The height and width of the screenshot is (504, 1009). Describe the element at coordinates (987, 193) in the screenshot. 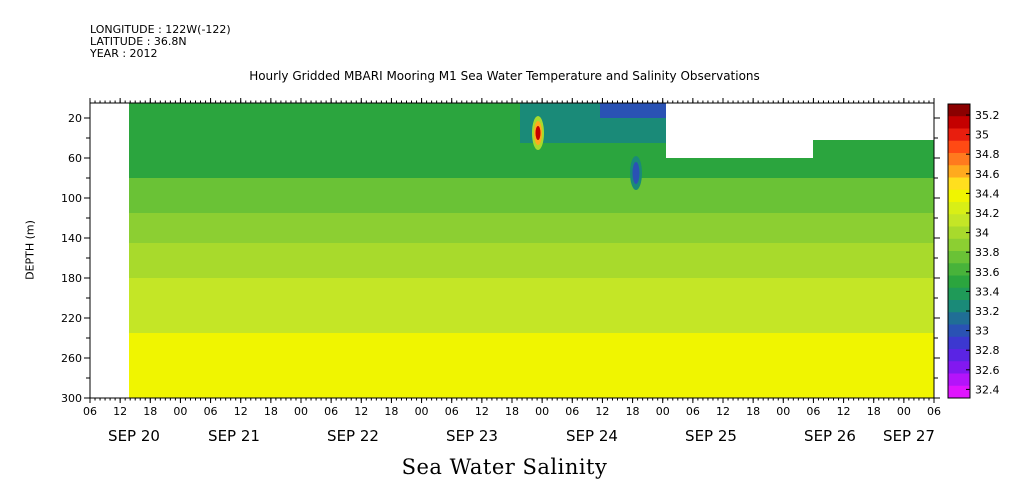

I see `colorbar-label: 34.4` at that location.